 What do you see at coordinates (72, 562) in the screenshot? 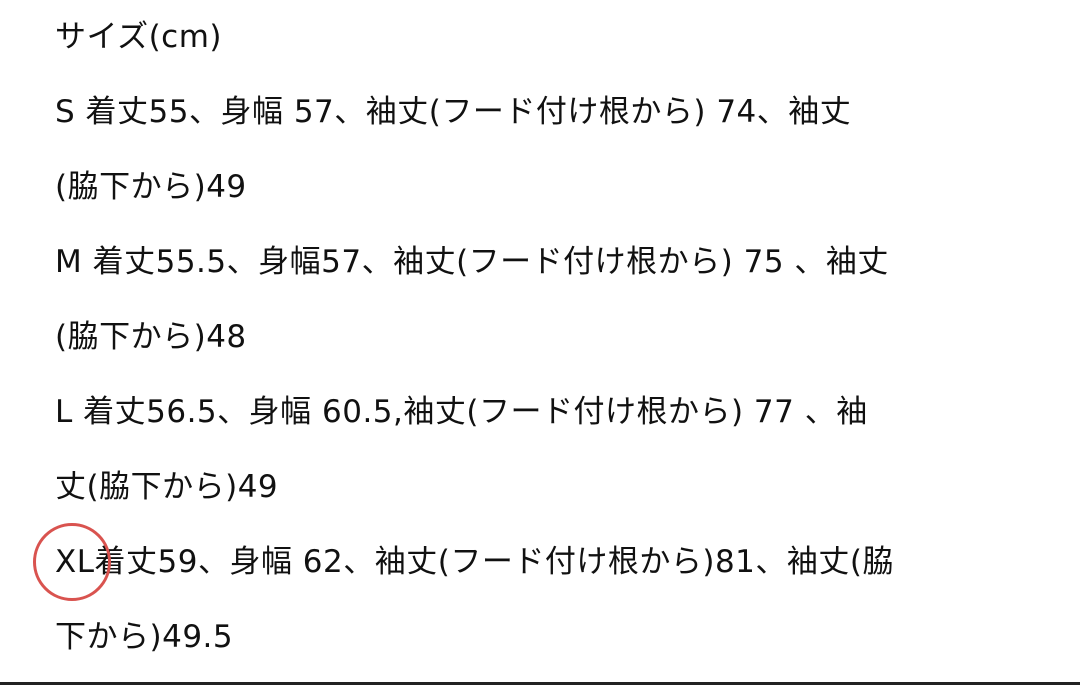
I see `red-circle-annotation` at bounding box center [72, 562].